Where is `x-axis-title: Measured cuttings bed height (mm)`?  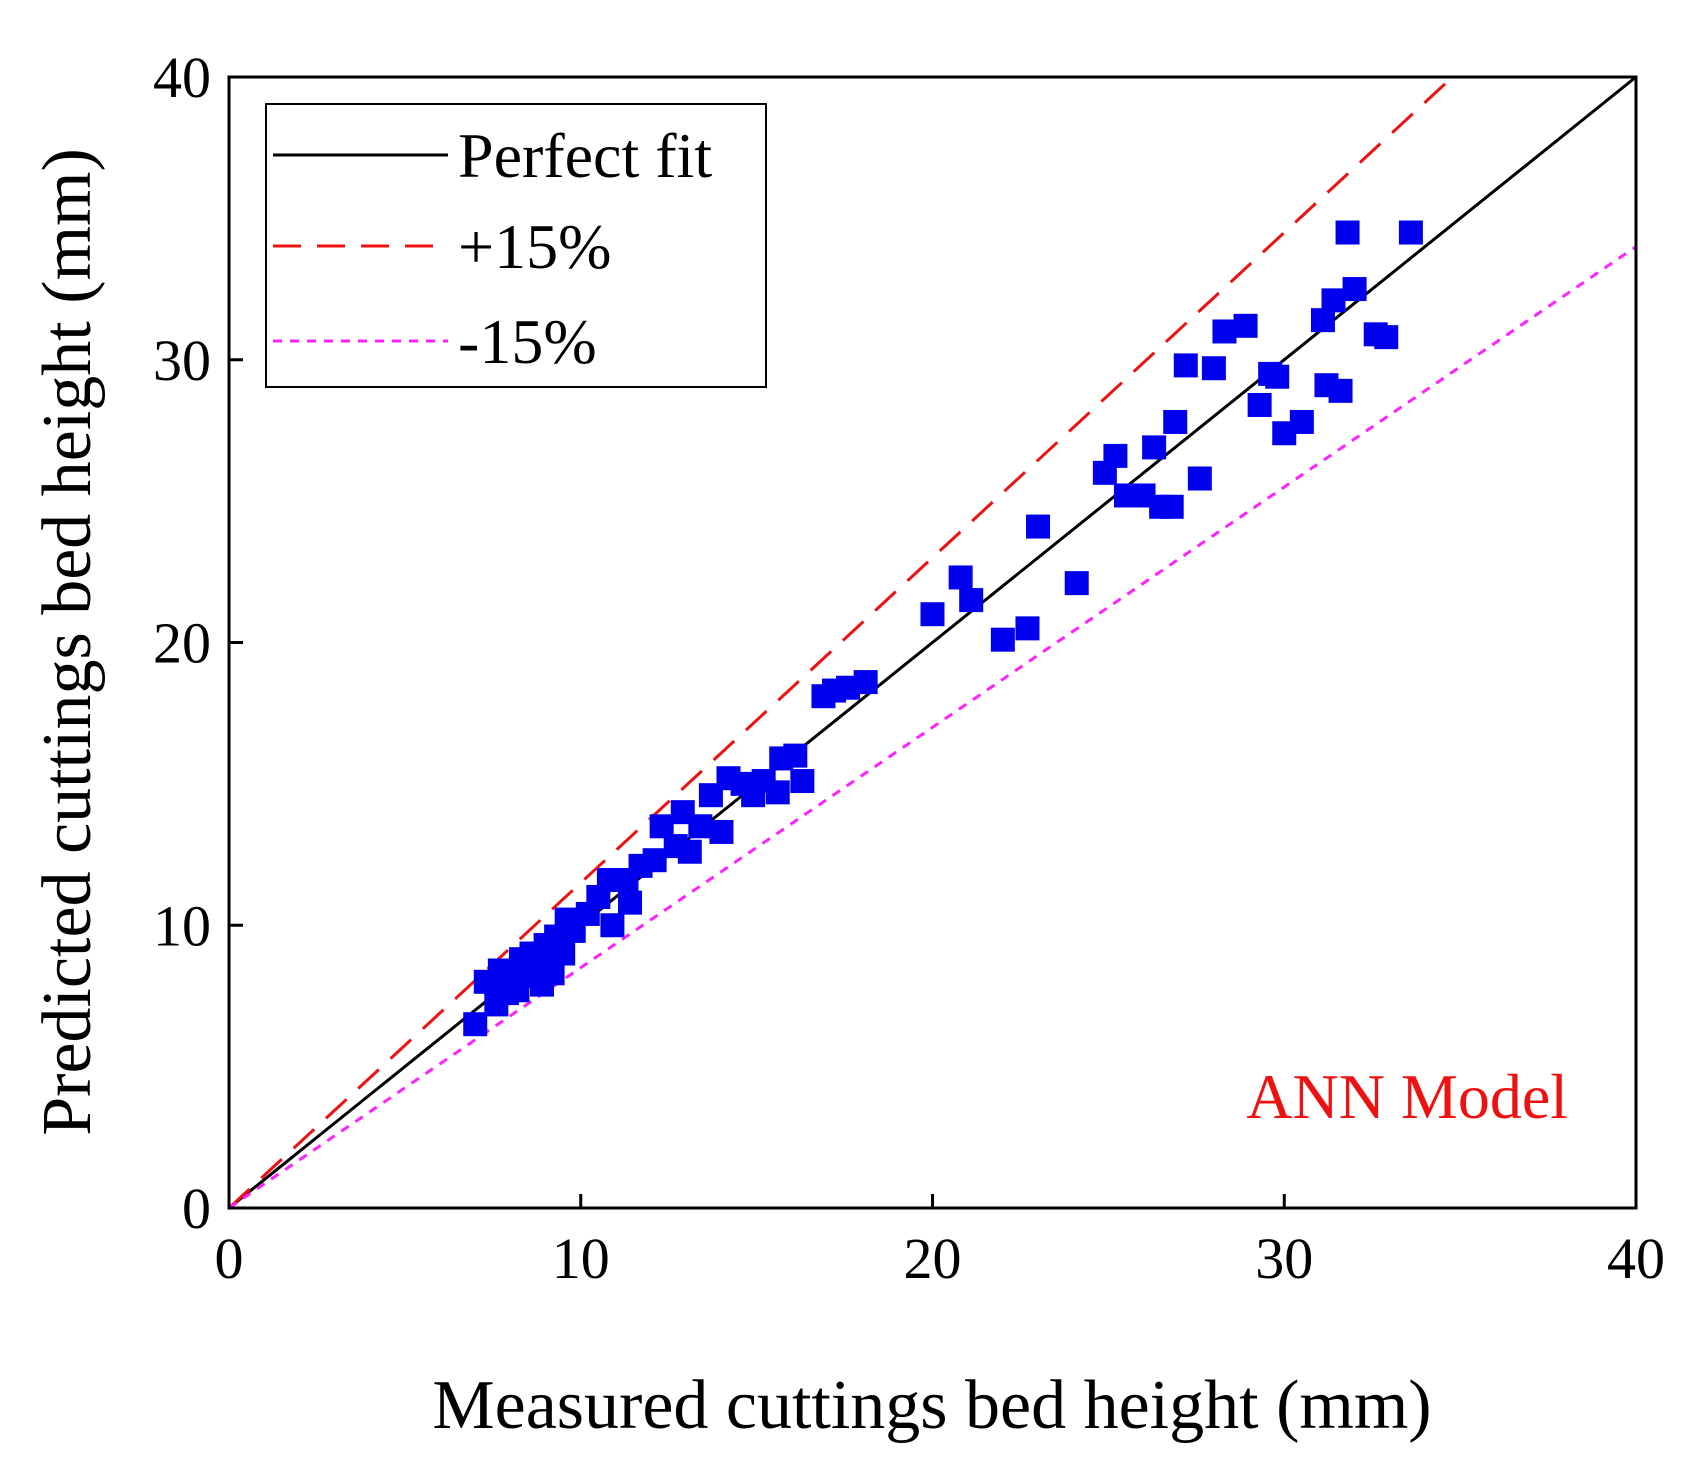 x-axis-title: Measured cuttings bed height (mm) is located at coordinates (931, 1405).